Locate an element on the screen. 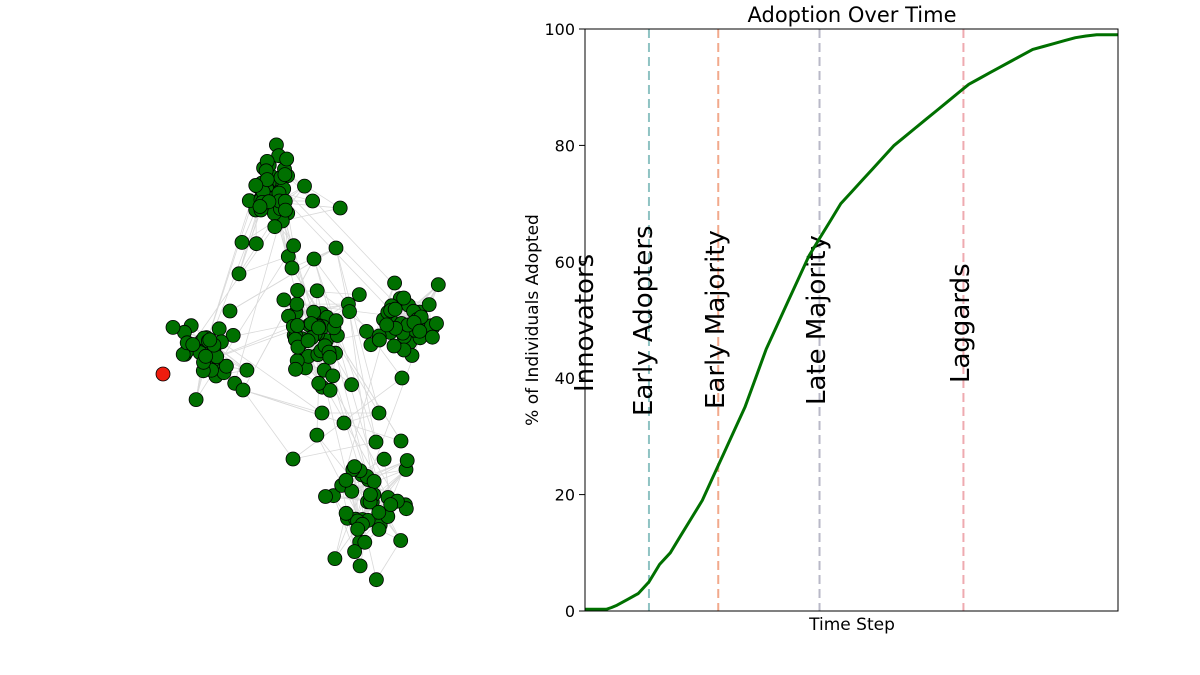 The image size is (1200, 675). y-axis-ticks: 0 20 40 60 80 100 is located at coordinates (564, 320).